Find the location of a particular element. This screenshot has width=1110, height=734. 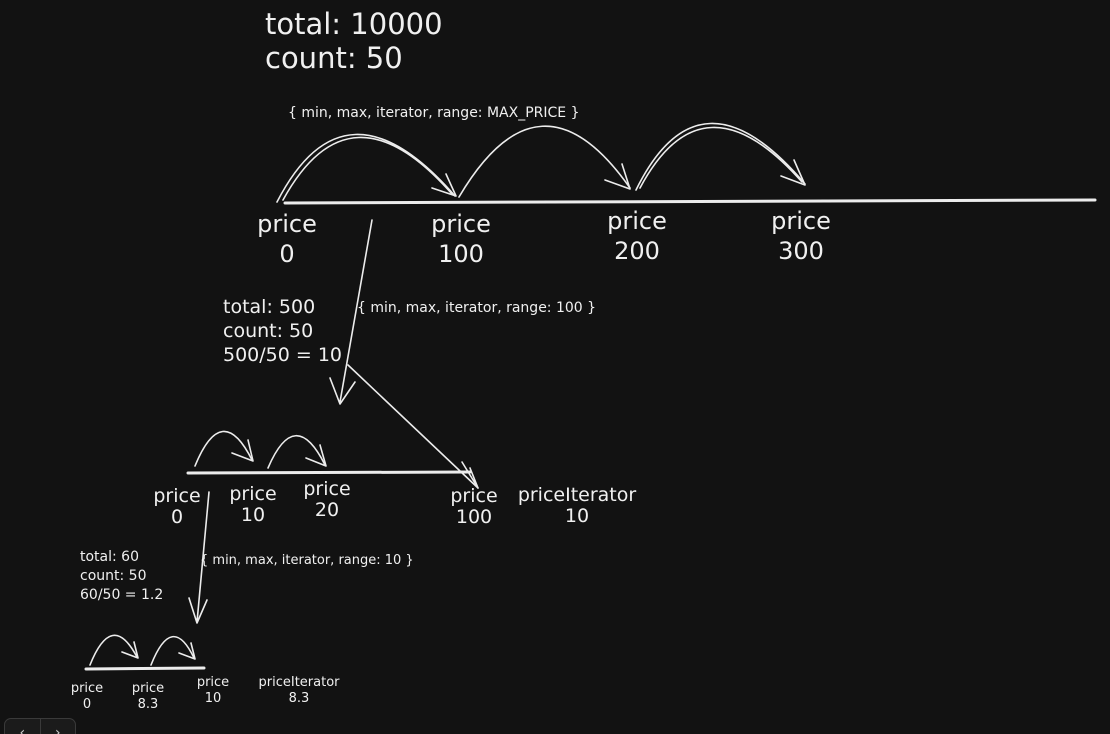

level2-price-iterator: priceIterator 8.3 is located at coordinates (299, 690).